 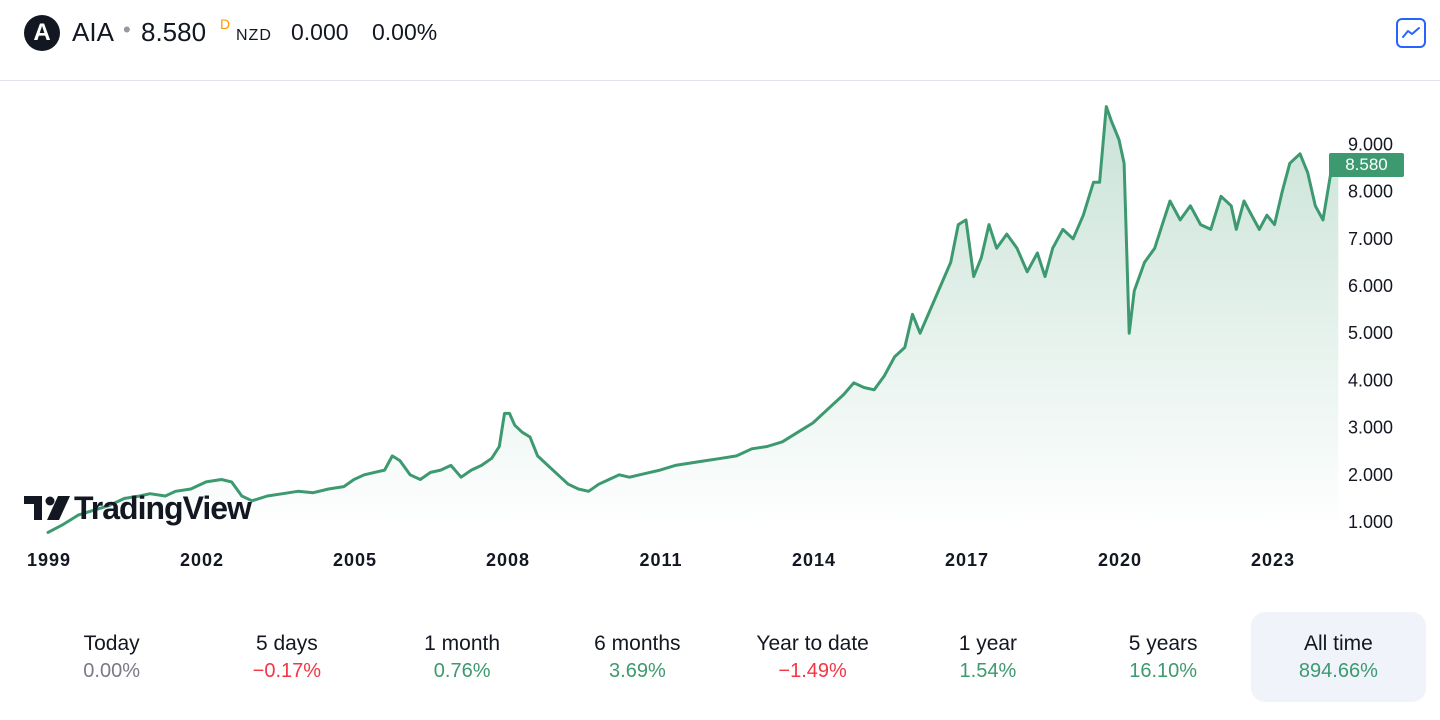 I want to click on line-chart-icon, so click(x=1411, y=32).